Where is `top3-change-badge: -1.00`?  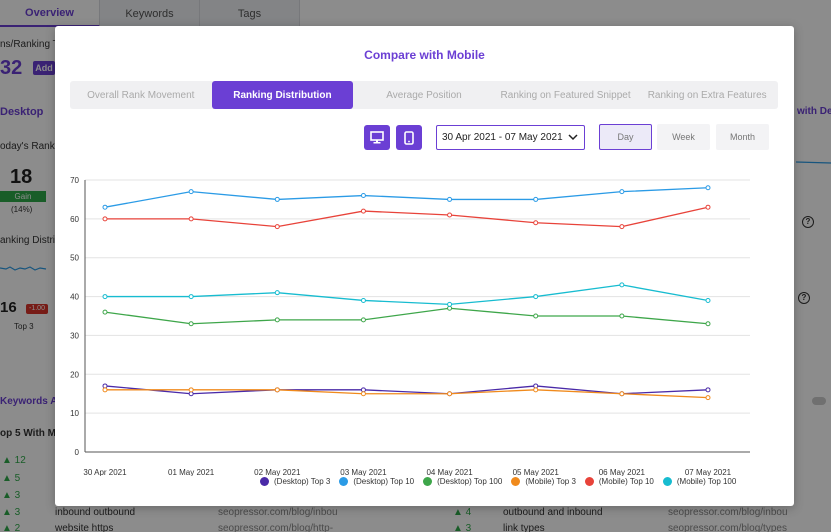
top3-change-badge: -1.00 is located at coordinates (37, 309).